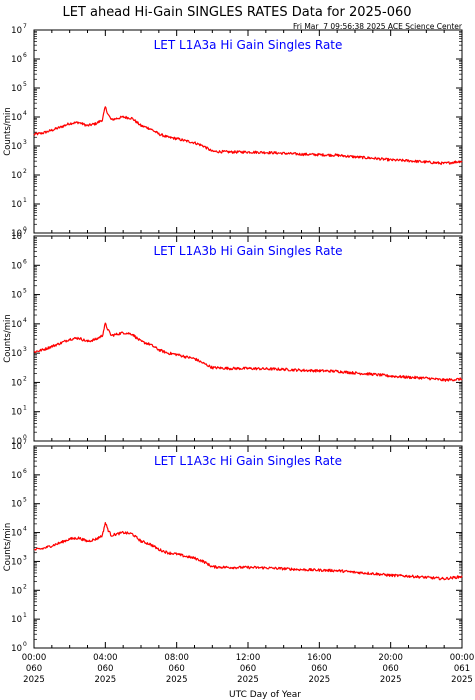  What do you see at coordinates (176, 658) in the screenshot?
I see `x-tick-time: 08:00` at bounding box center [176, 658].